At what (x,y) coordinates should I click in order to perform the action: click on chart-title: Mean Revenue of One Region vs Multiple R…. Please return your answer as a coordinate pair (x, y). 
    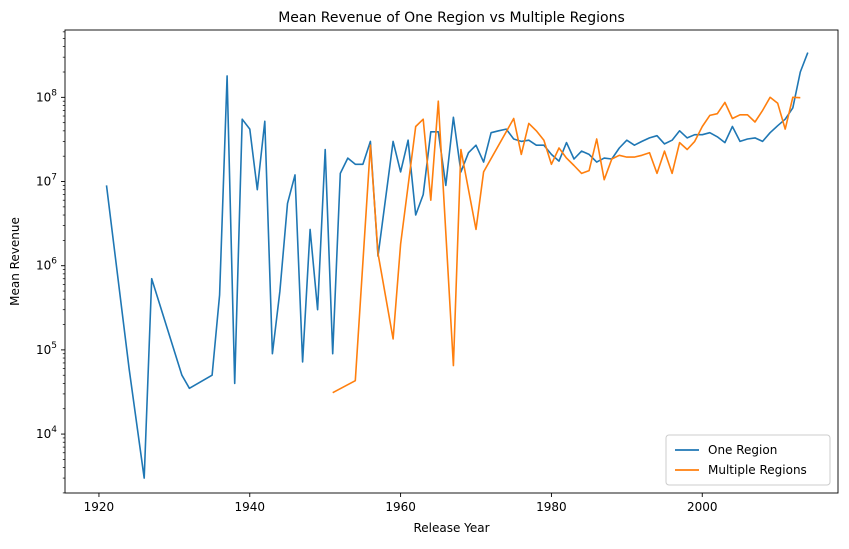
    Looking at the image, I should click on (451, 18).